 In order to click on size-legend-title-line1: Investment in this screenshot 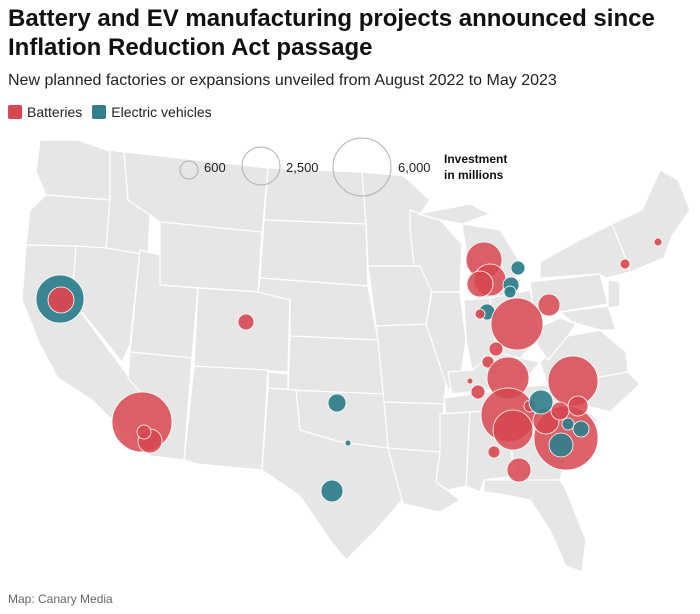, I will do `click(475, 159)`.